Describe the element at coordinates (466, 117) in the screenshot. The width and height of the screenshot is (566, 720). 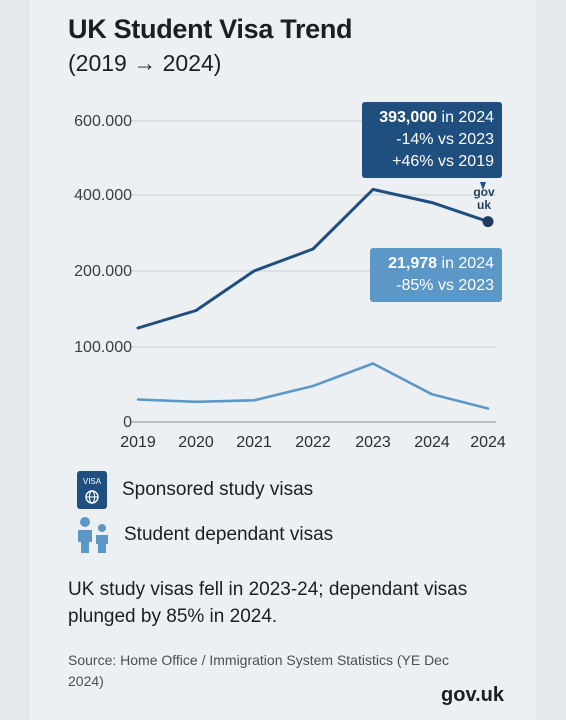
I see `callout-main-suffix: in 2024` at that location.